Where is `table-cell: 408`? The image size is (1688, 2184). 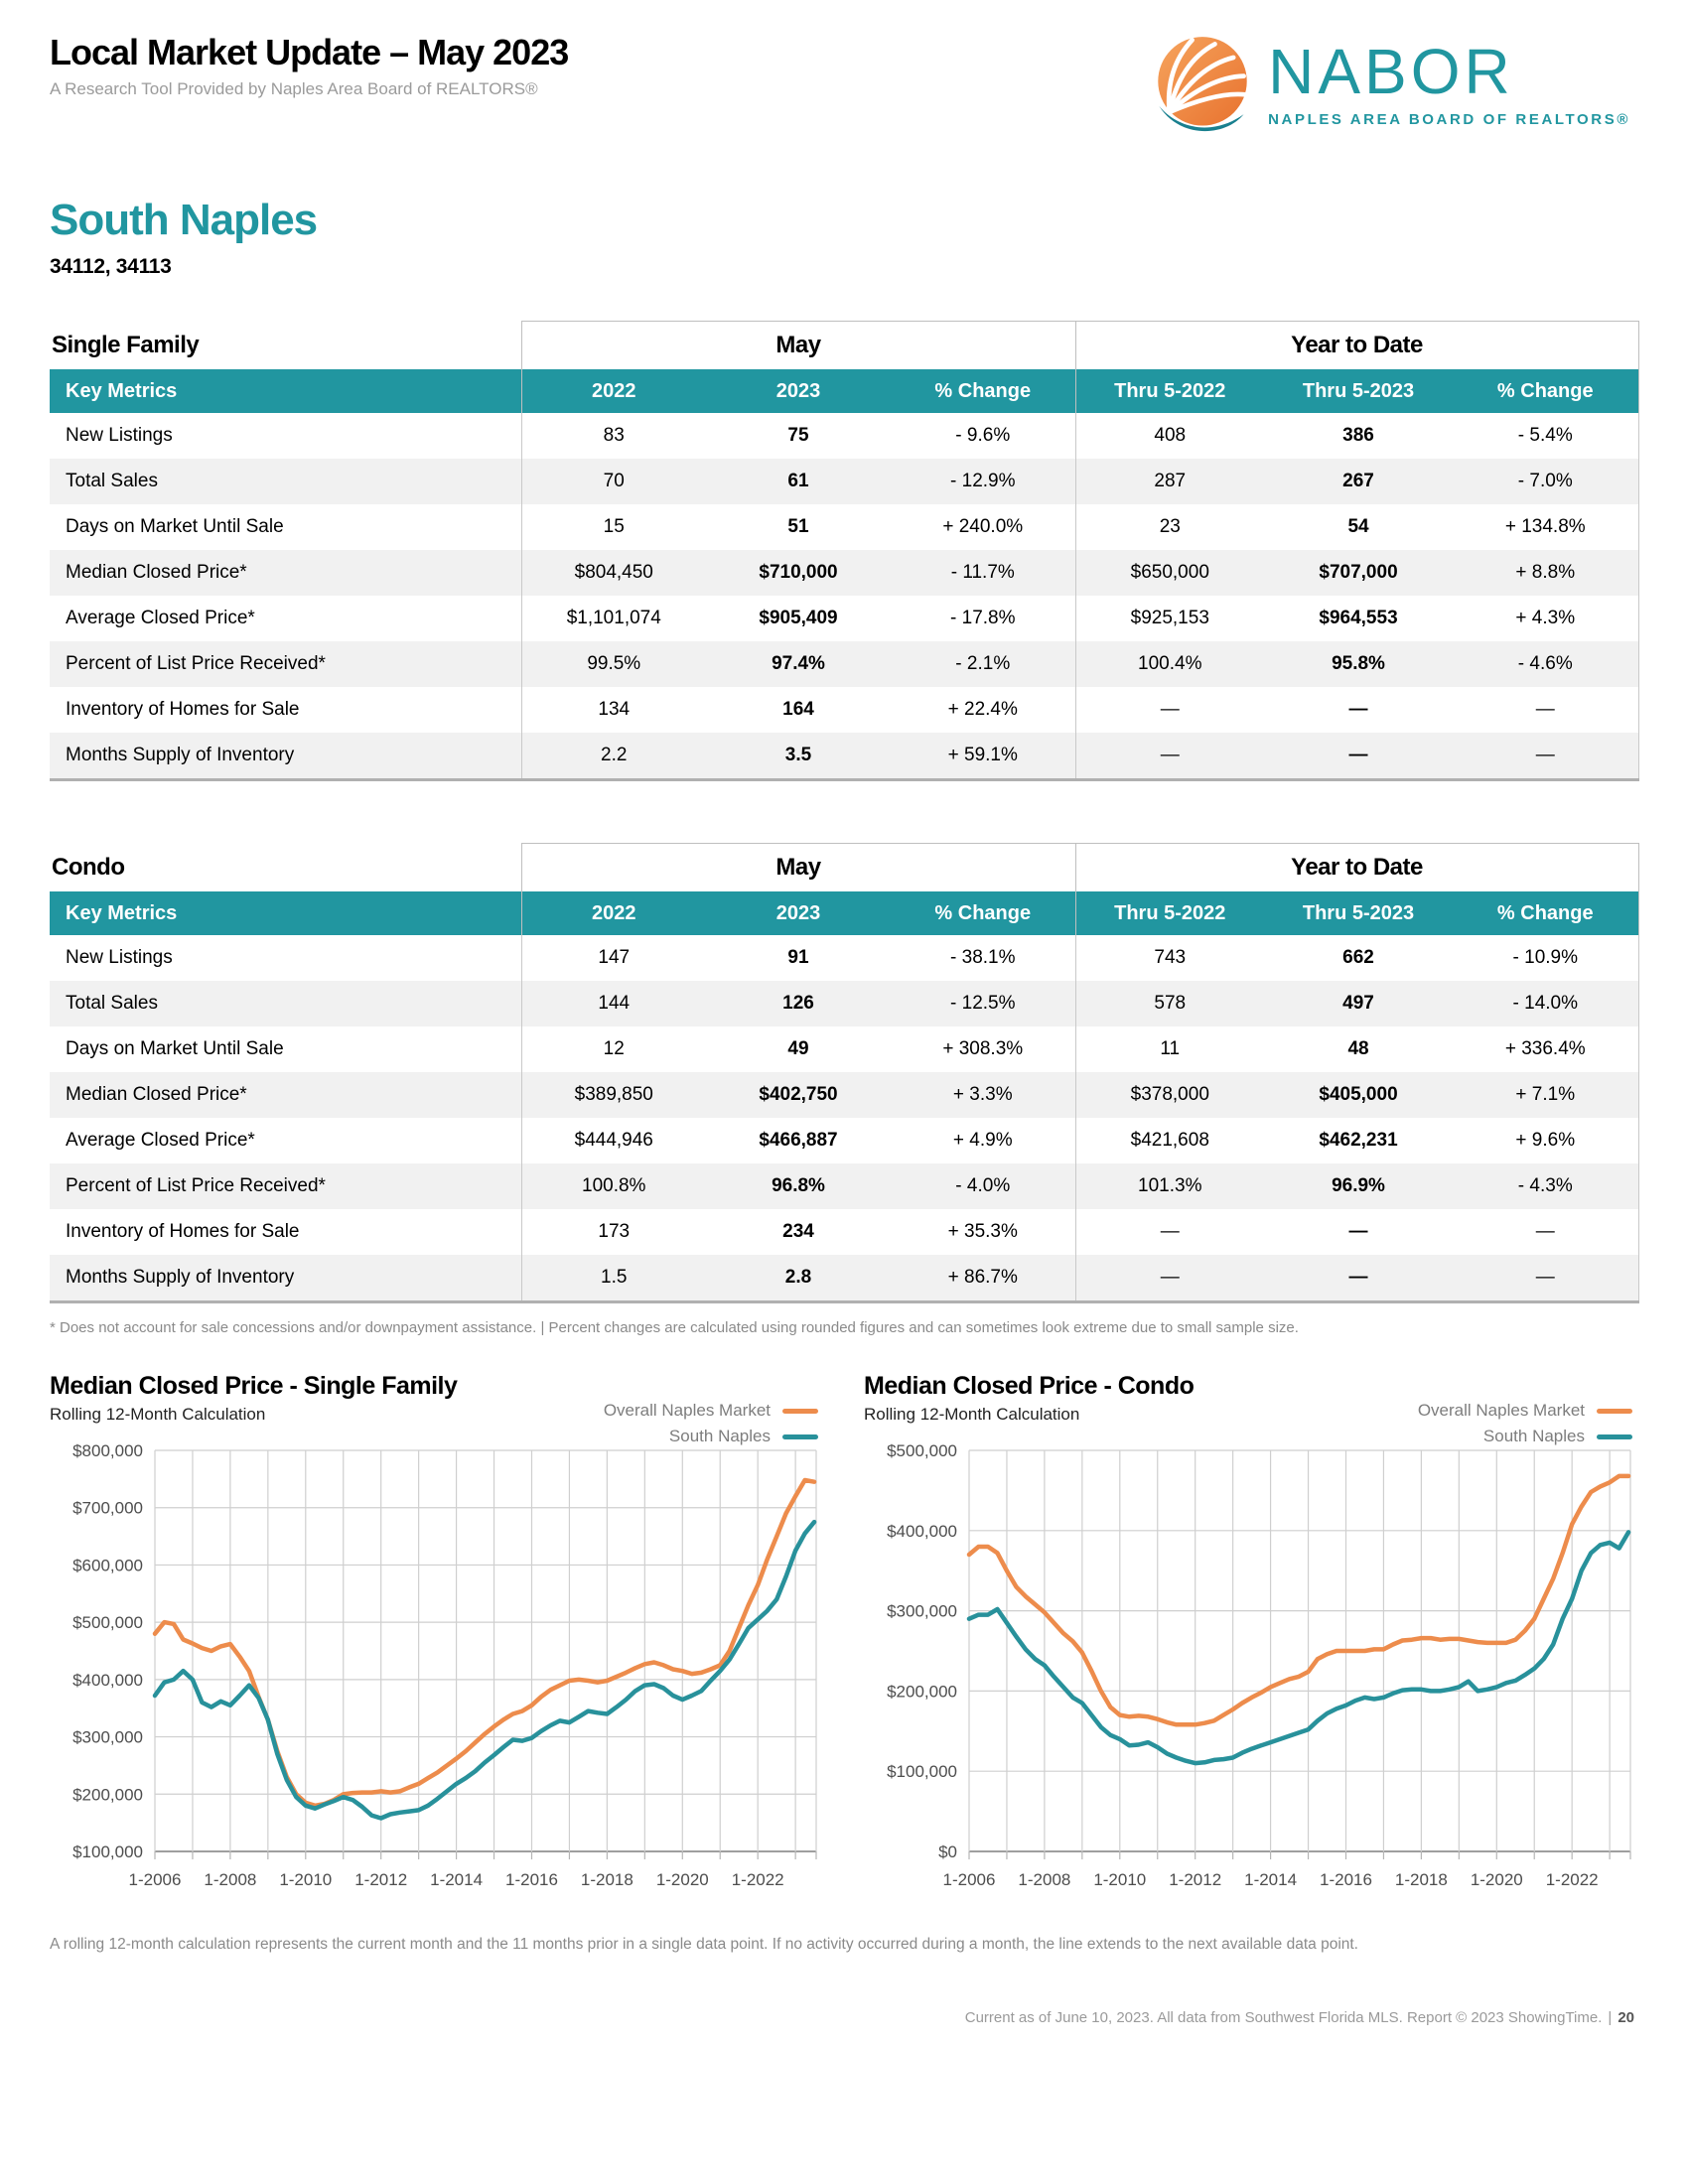
table-cell: 408 is located at coordinates (1169, 436).